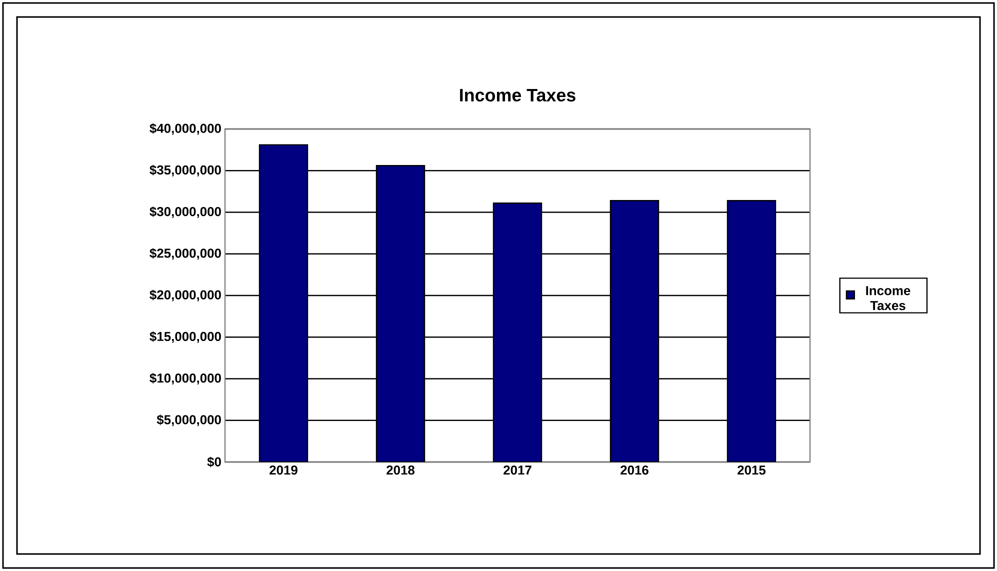 The image size is (997, 571). What do you see at coordinates (518, 470) in the screenshot?
I see `x-tick-label: 2017` at bounding box center [518, 470].